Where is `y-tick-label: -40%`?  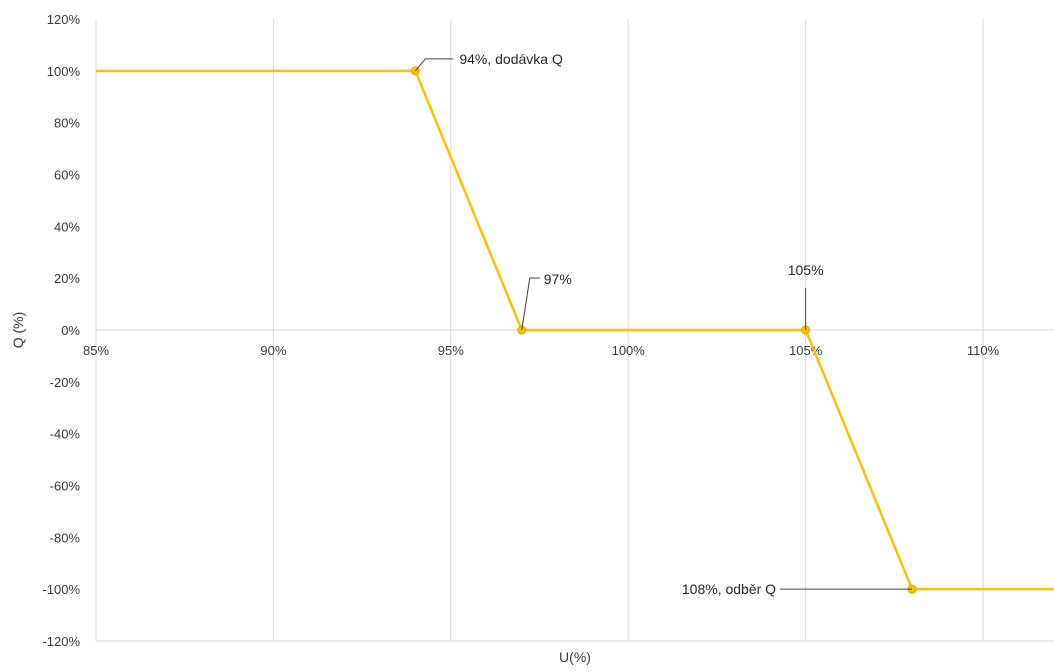
y-tick-label: -40% is located at coordinates (65, 434).